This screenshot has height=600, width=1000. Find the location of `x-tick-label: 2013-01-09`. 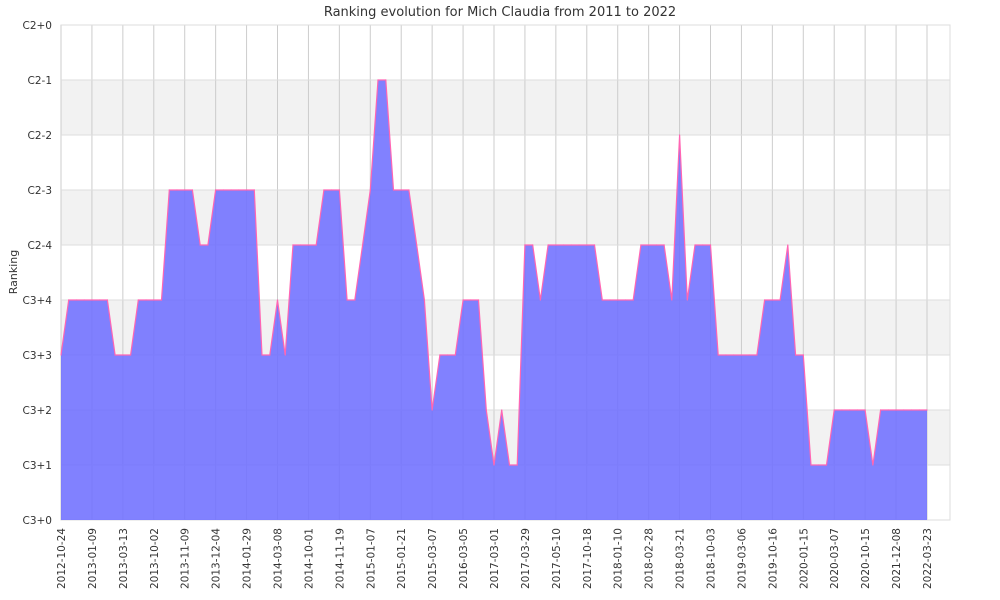

x-tick-label: 2013-01-09 is located at coordinates (93, 558).